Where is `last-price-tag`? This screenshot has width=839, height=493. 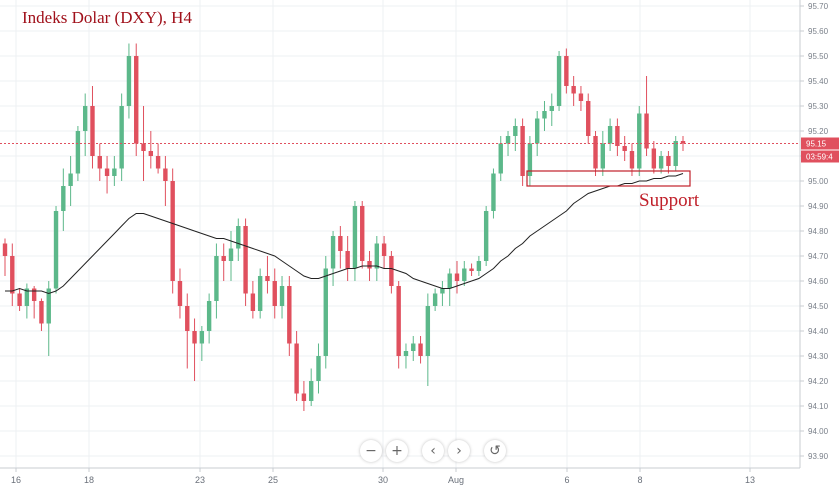
last-price-tag is located at coordinates (820, 143).